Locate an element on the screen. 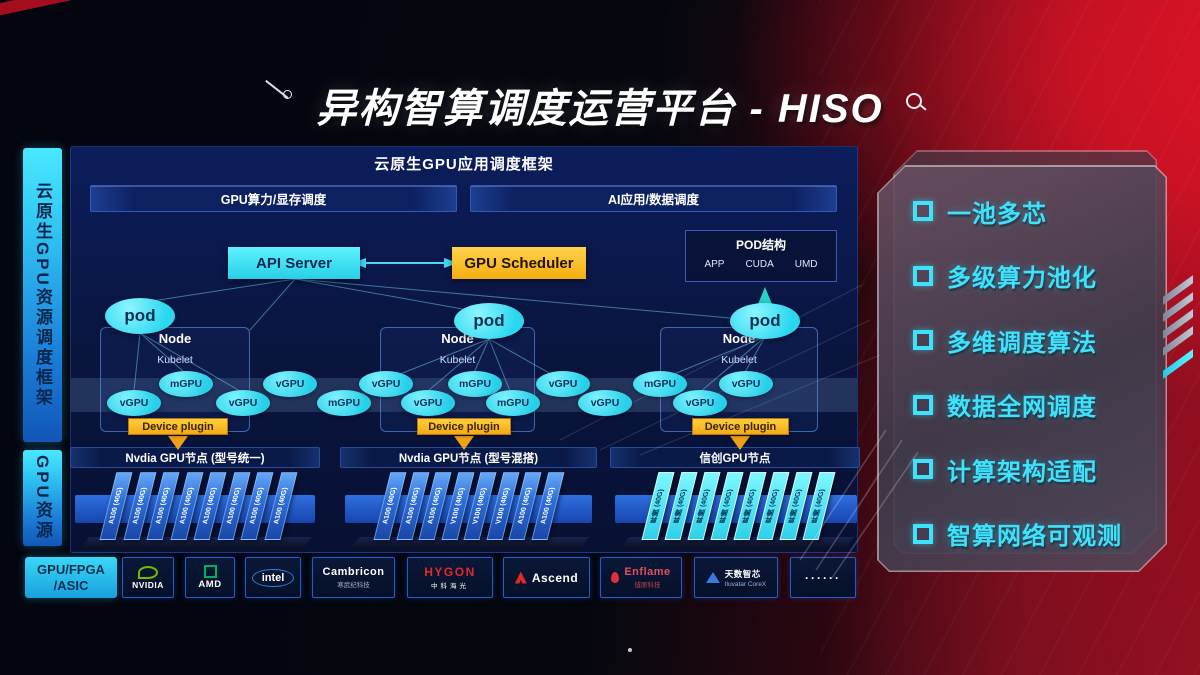 The height and width of the screenshot is (675, 1200). iluvatar-triangle-icon is located at coordinates (712, 577).